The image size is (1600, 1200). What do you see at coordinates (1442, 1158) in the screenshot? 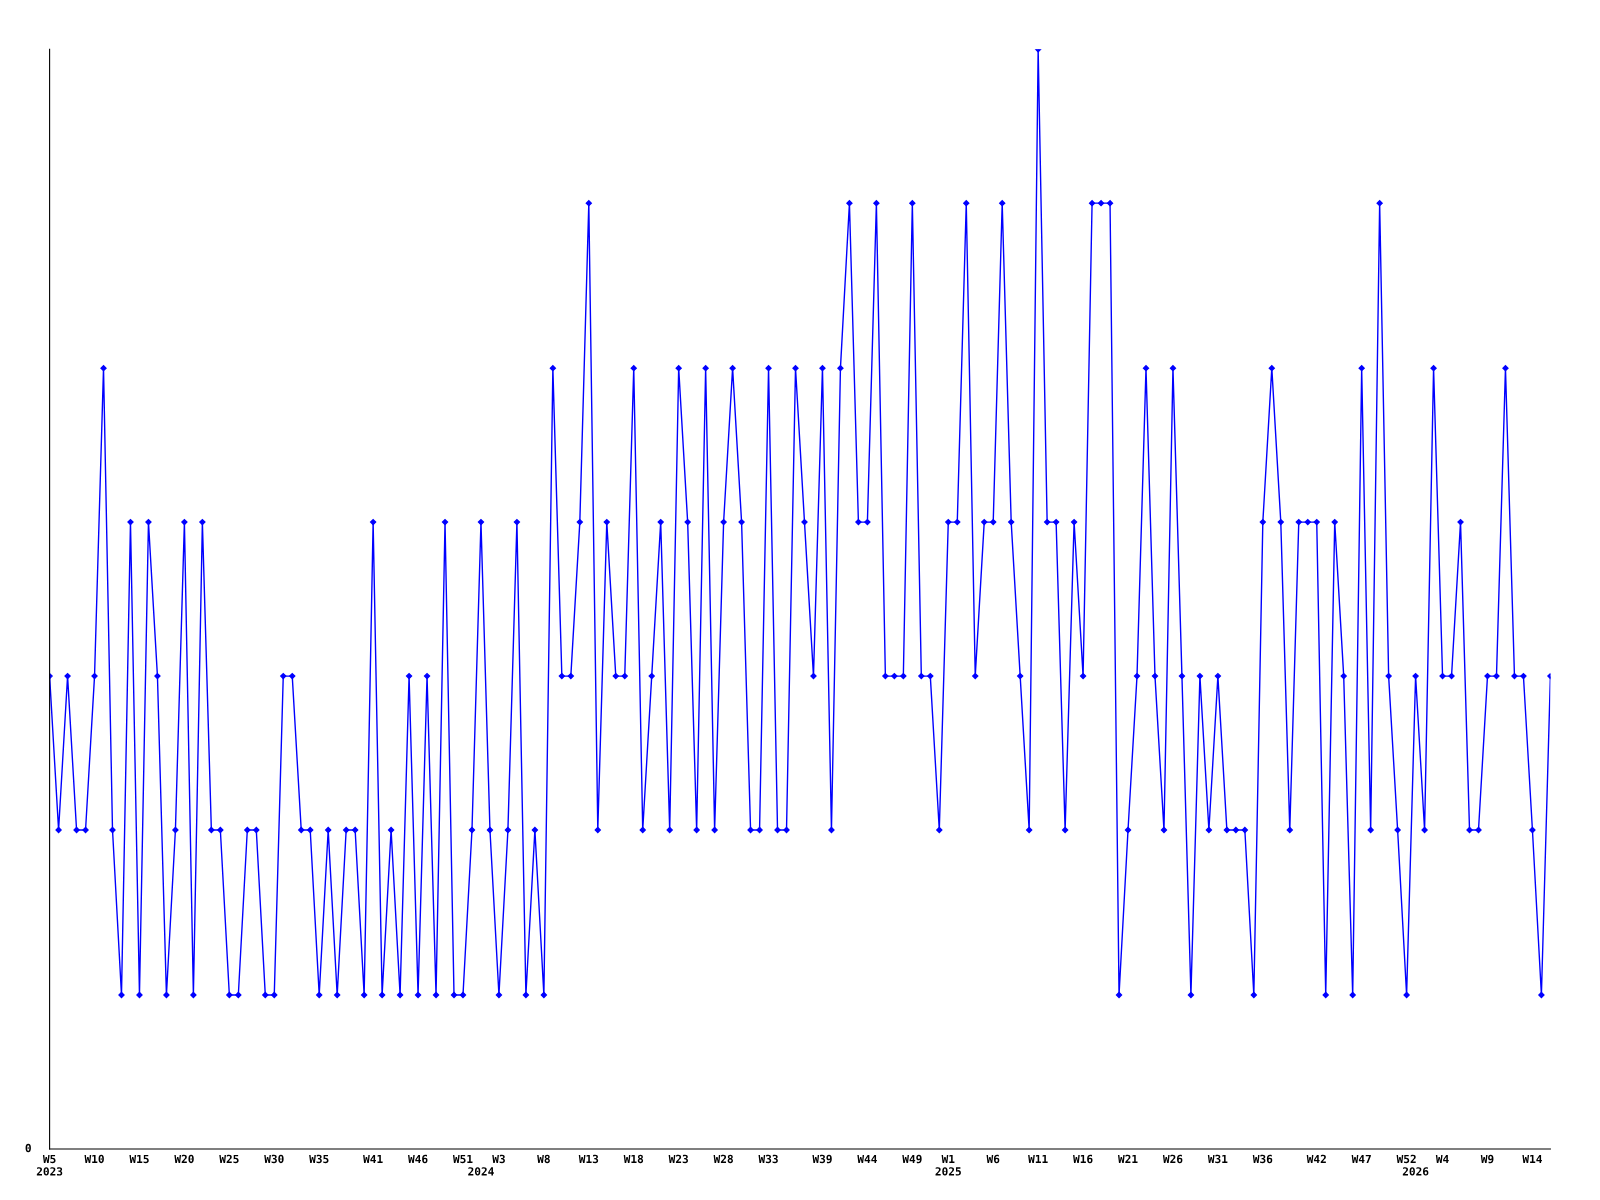
I see `x-tick-label: W4` at bounding box center [1442, 1158].